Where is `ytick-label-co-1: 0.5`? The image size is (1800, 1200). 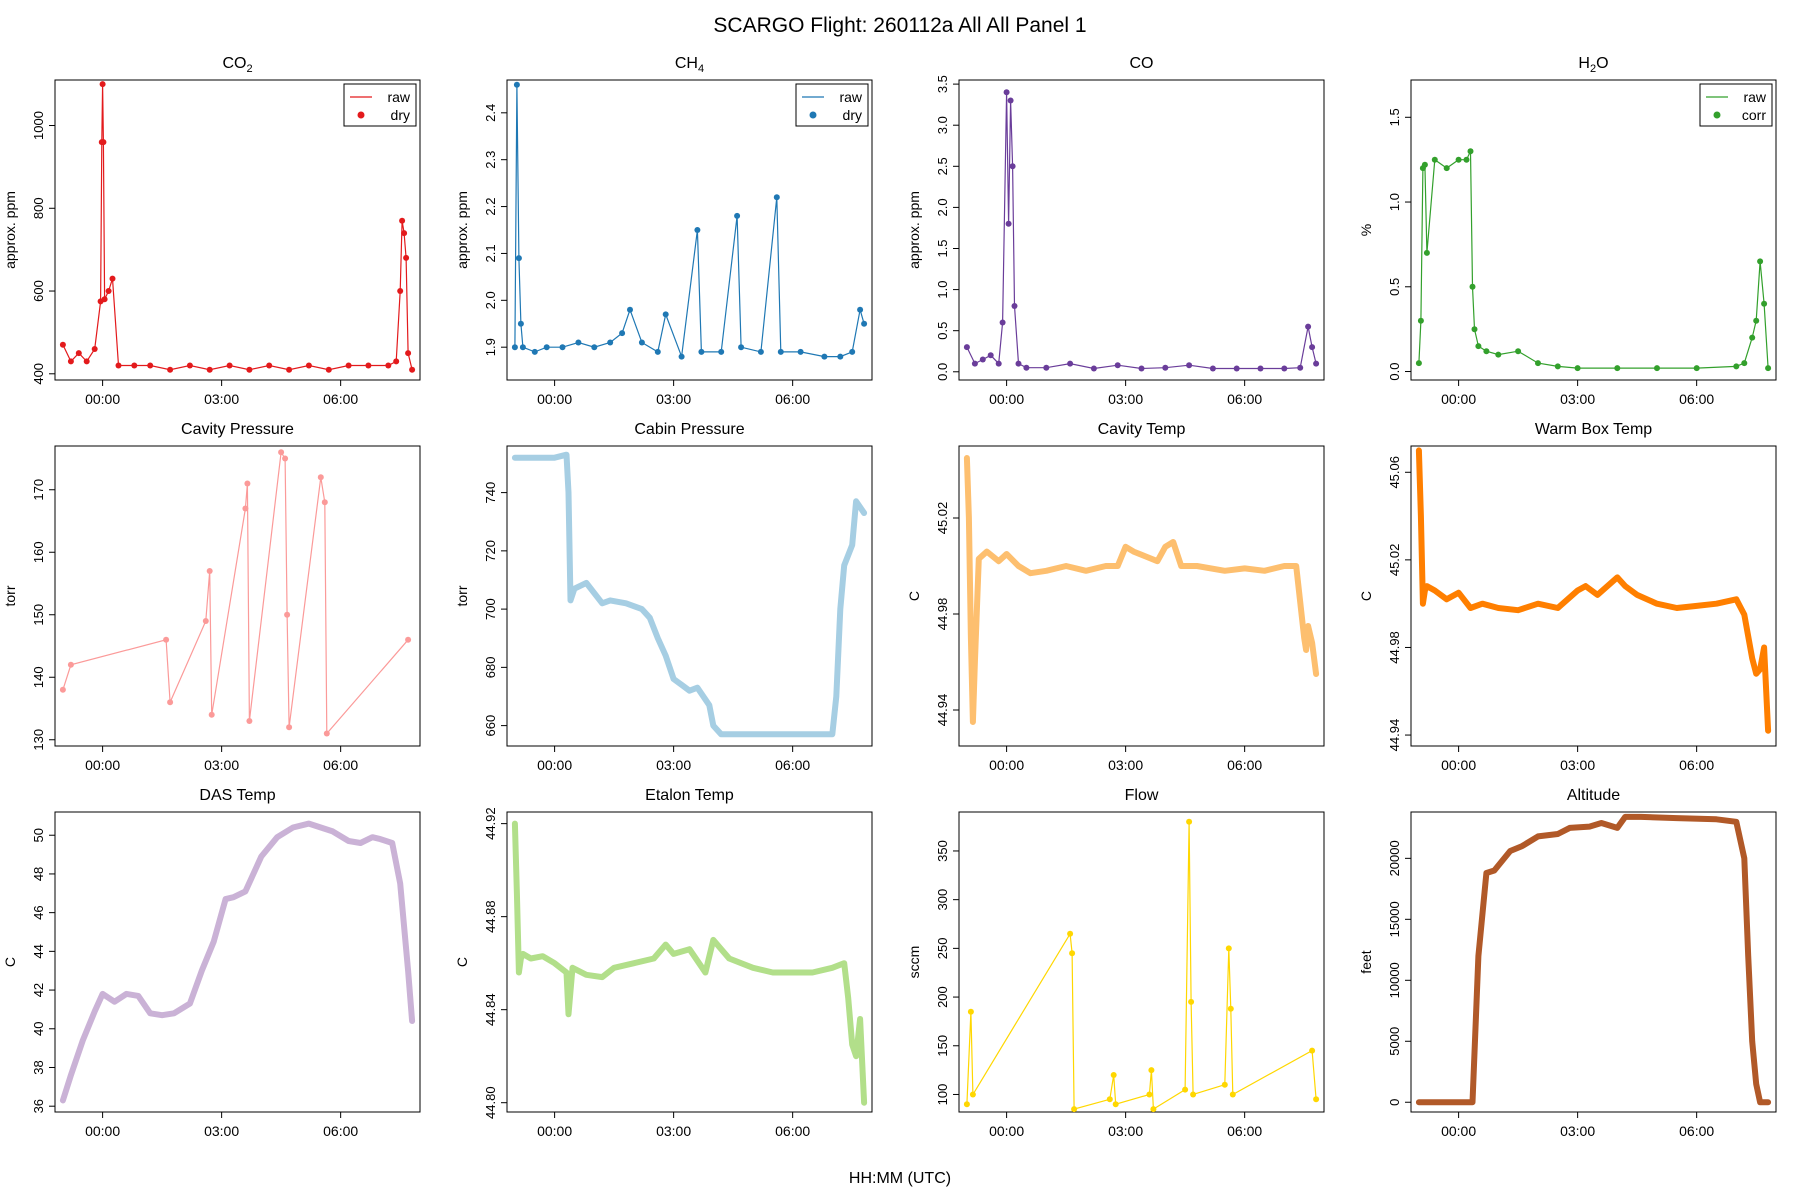
ytick-label-co-1: 0.5 is located at coordinates (942, 331).